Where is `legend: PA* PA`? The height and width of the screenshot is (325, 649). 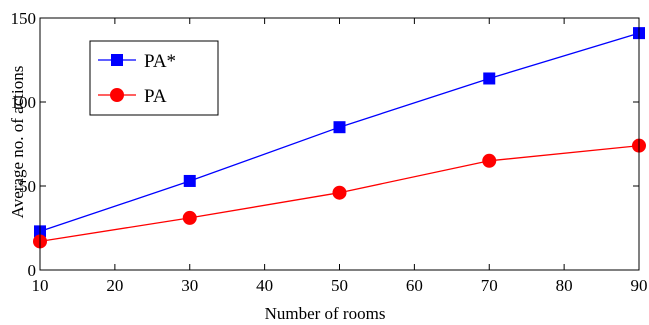 legend: PA* PA is located at coordinates (154, 78).